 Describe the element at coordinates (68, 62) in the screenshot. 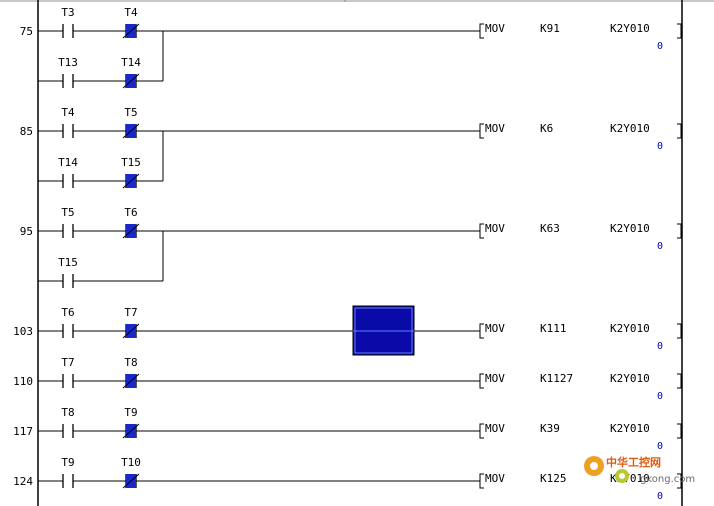

I see `contact-label: T13` at that location.